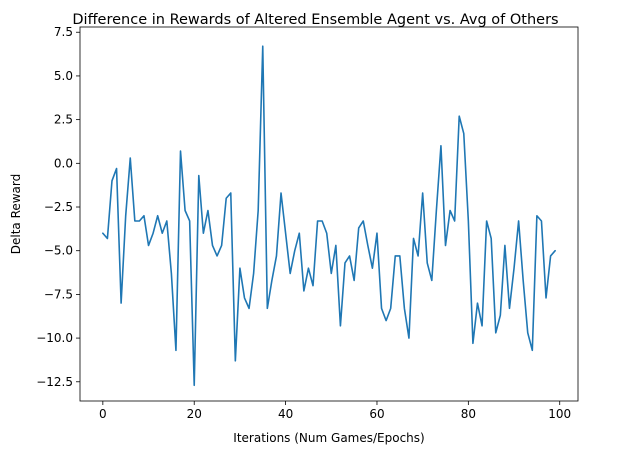 Image resolution: width=618 pixels, height=455 pixels. Describe the element at coordinates (285, 414) in the screenshot. I see `x-tick-label: 40` at that location.